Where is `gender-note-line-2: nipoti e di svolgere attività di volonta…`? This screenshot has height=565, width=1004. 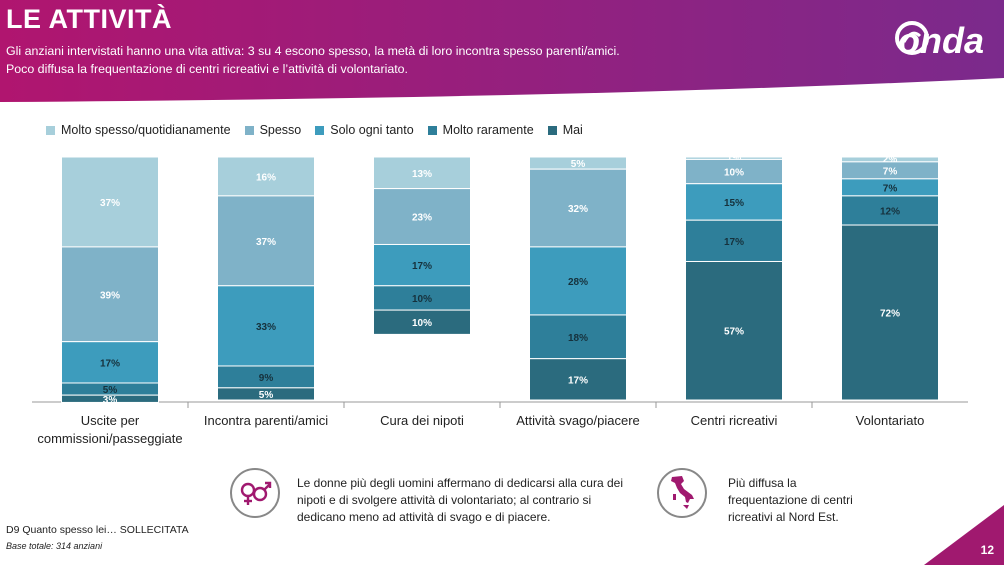
gender-note-line-2: nipoti e di svolgere attività di volonta… is located at coordinates (444, 500).